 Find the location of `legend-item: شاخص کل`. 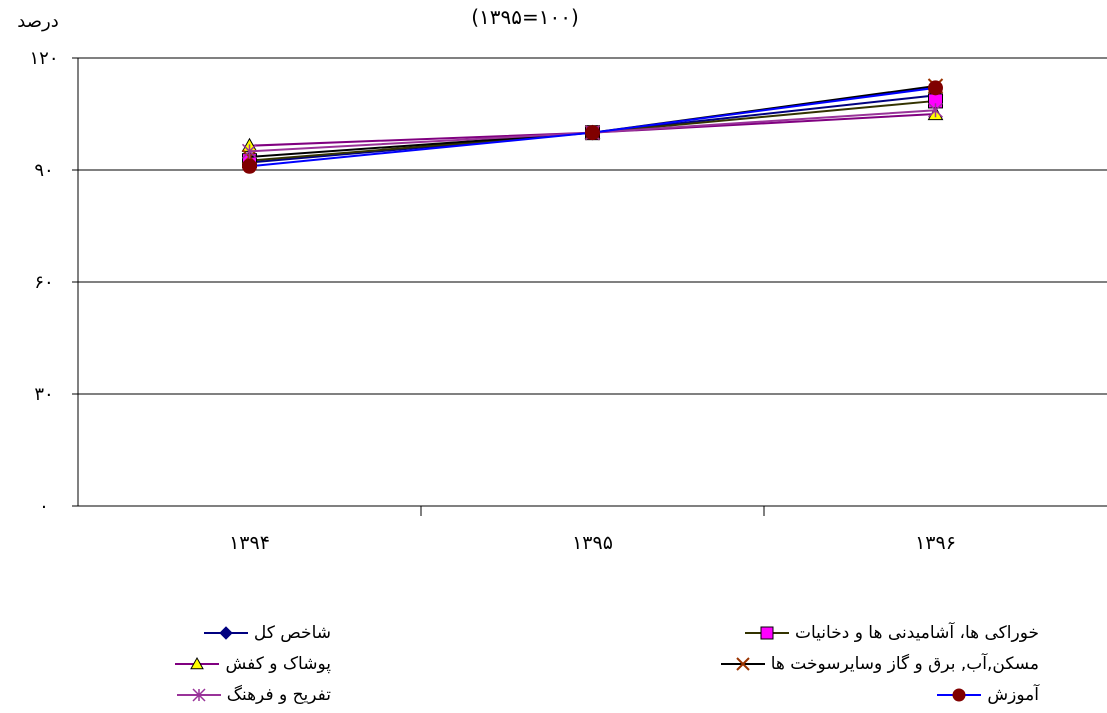

legend-item: شاخص کل is located at coordinates (266, 633).